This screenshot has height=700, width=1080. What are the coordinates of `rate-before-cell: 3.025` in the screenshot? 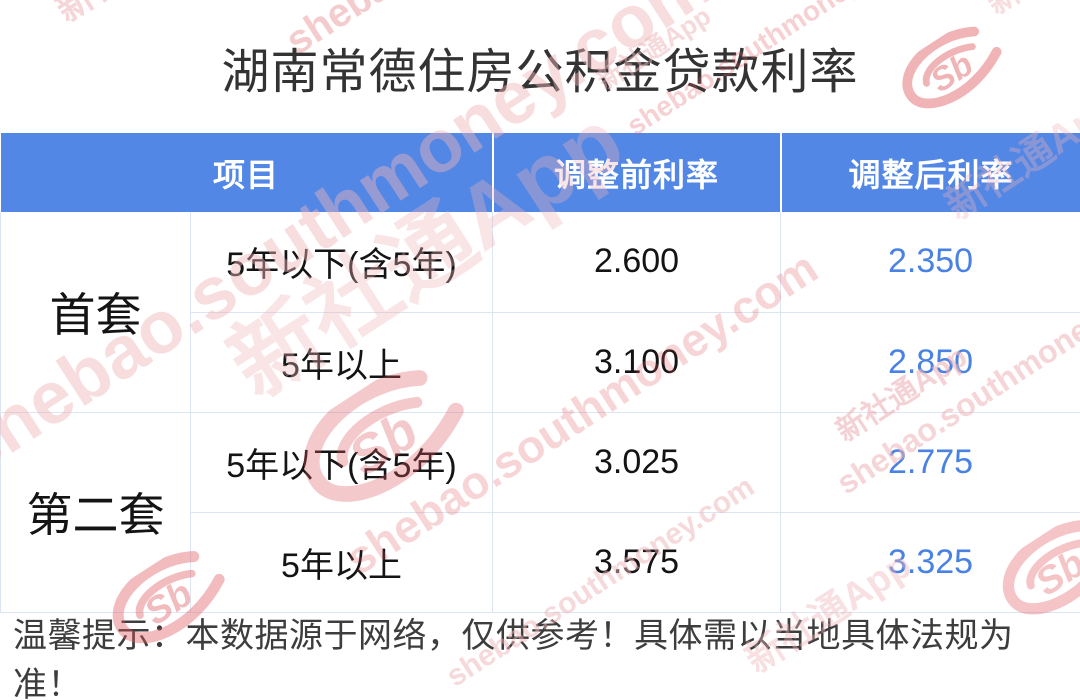 It's located at (637, 462).